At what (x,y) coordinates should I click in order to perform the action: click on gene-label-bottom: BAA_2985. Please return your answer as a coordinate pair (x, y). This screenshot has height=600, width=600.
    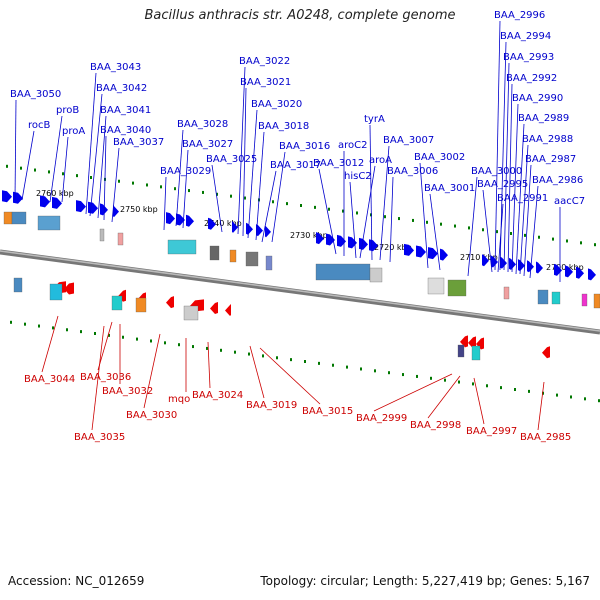
    Looking at the image, I should click on (545, 437).